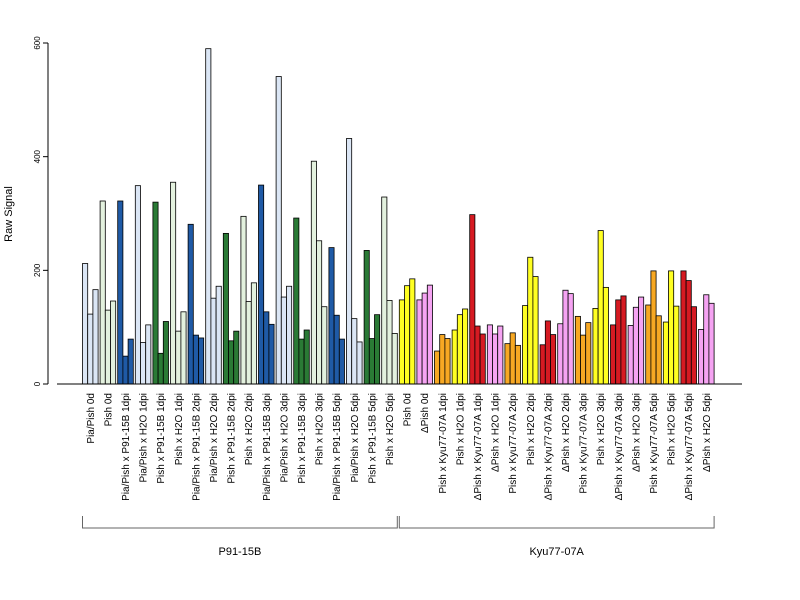 This screenshot has height=600, width=800. I want to click on y-tick-label: 200, so click(37, 270).